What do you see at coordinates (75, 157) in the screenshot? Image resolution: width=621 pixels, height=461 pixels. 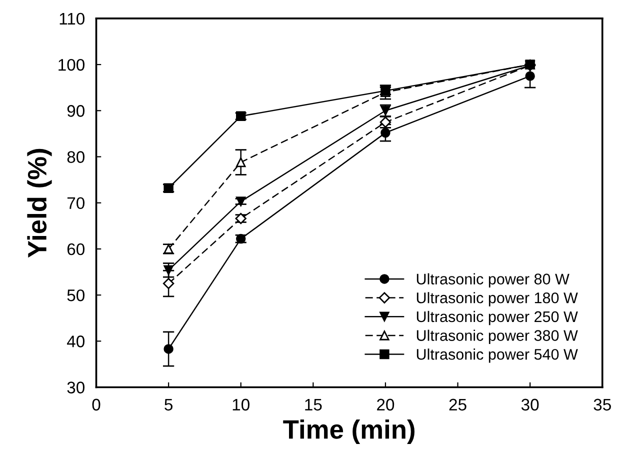 I see `y-tick-label: 80` at bounding box center [75, 157].